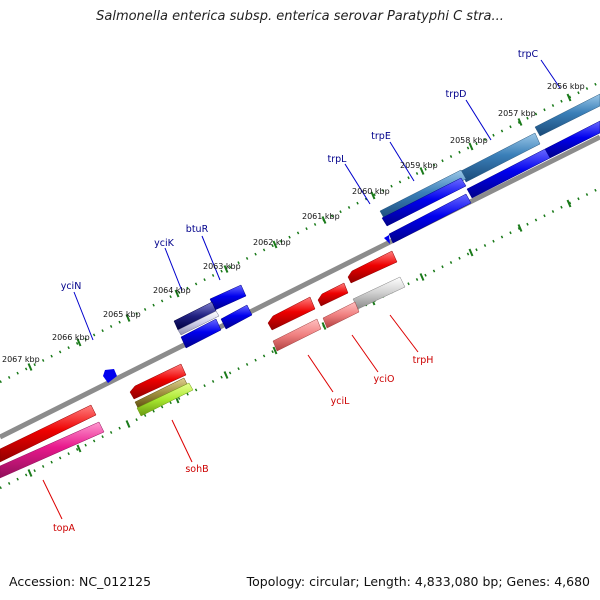 The height and width of the screenshot is (600, 600). I want to click on kbp-label: 2064 kbp, so click(172, 290).